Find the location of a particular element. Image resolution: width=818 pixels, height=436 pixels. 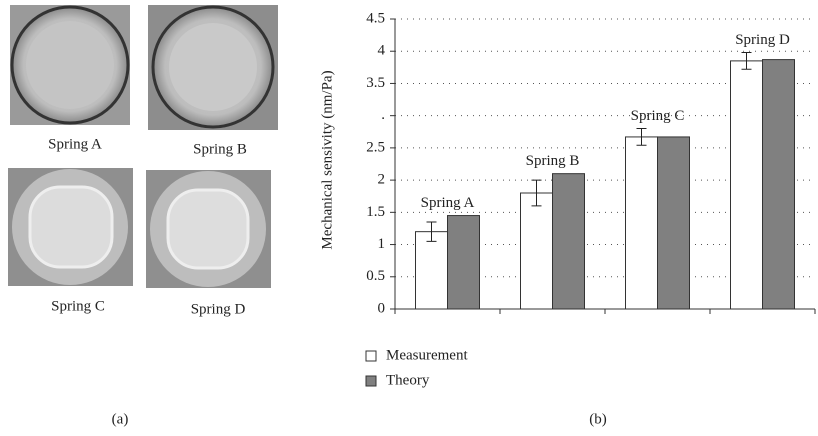

y-tick-label: 3.5 is located at coordinates (375, 83).